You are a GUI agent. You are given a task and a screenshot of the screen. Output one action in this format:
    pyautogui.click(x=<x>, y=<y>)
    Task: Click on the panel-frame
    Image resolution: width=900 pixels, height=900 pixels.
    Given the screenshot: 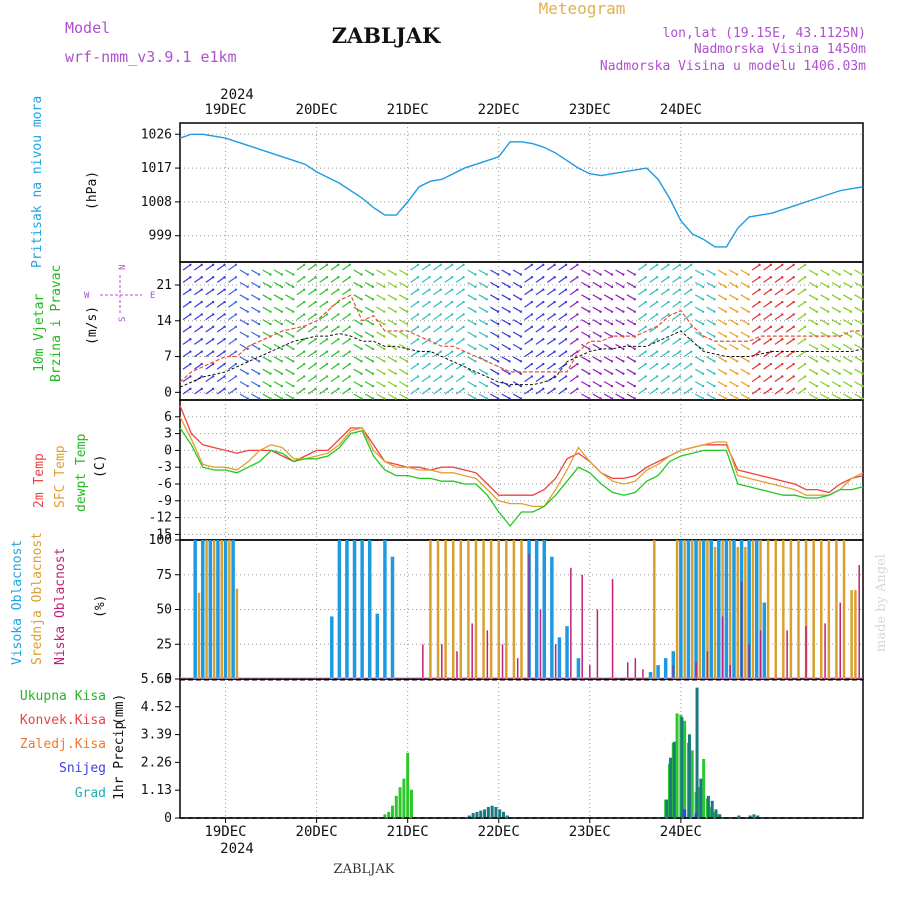 What is the action you would take?
    pyautogui.click(x=521, y=470)
    